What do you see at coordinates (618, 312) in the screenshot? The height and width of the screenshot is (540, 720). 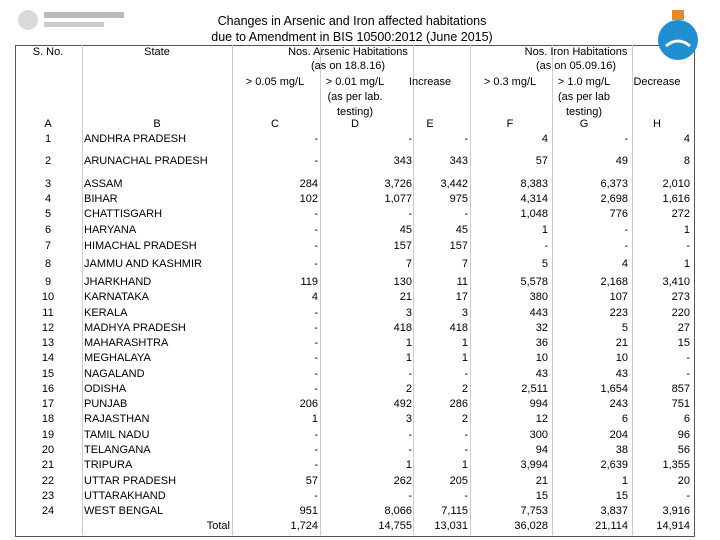 I see `value-cell: 223` at bounding box center [618, 312].